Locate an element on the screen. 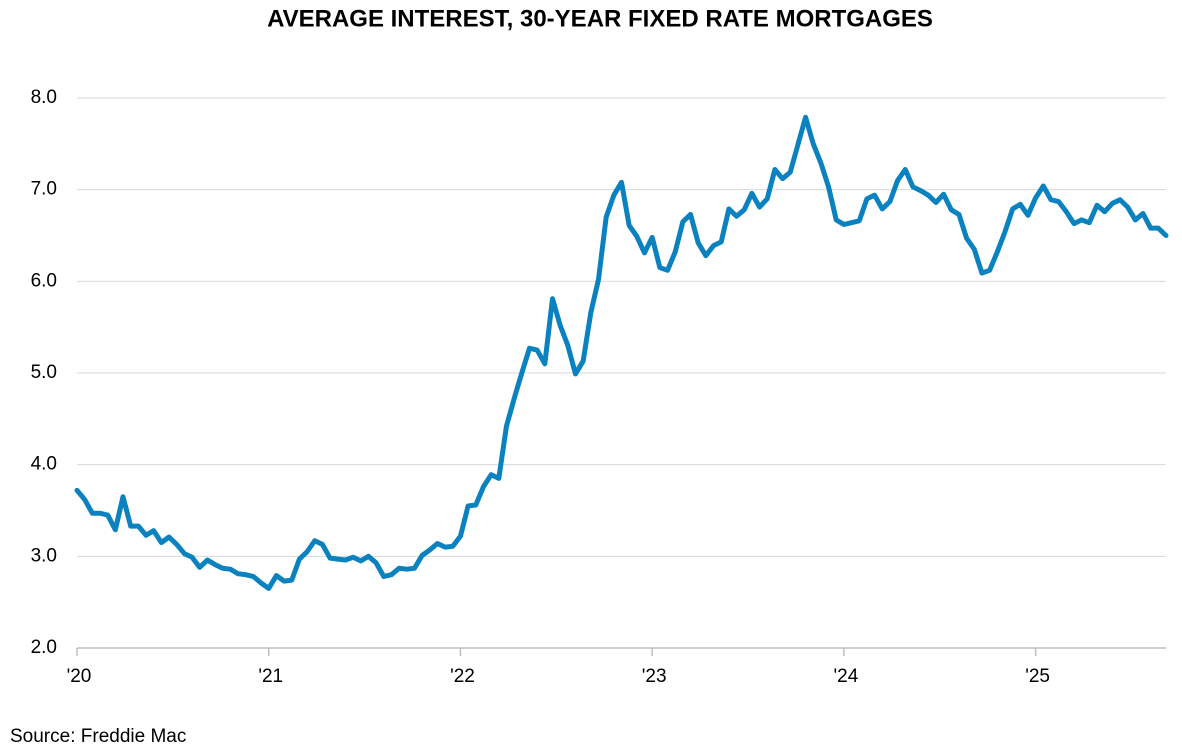 Image resolution: width=1182 pixels, height=756 pixels. source-note: Source: Freddie Mac is located at coordinates (98, 736).